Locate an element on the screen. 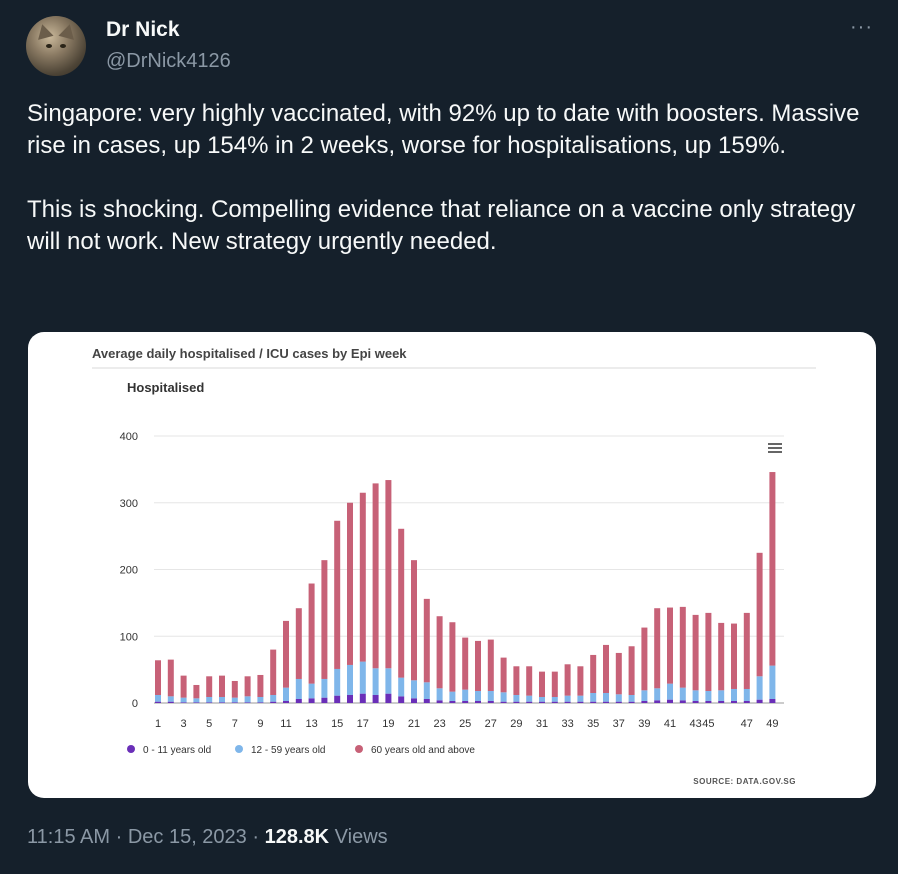 The width and height of the screenshot is (898, 874). x-tick-label: 45 is located at coordinates (708, 724).